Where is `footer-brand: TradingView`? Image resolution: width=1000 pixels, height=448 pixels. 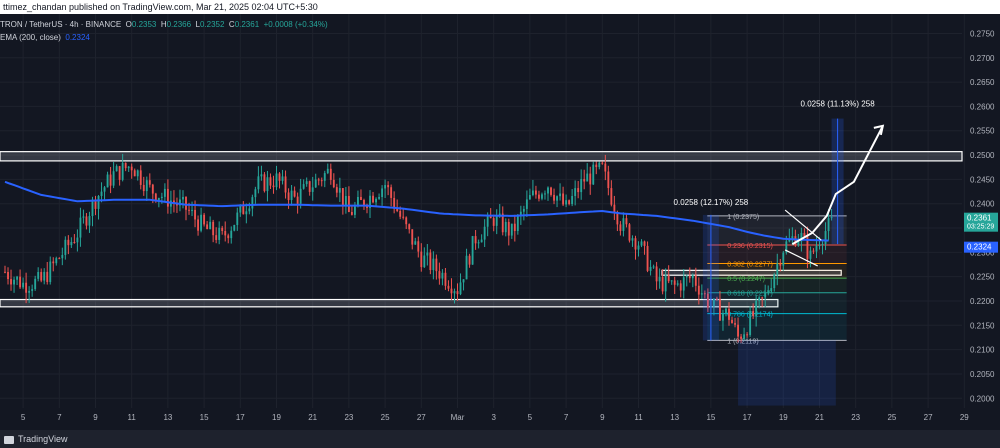
footer-brand: TradingView is located at coordinates (43, 439).